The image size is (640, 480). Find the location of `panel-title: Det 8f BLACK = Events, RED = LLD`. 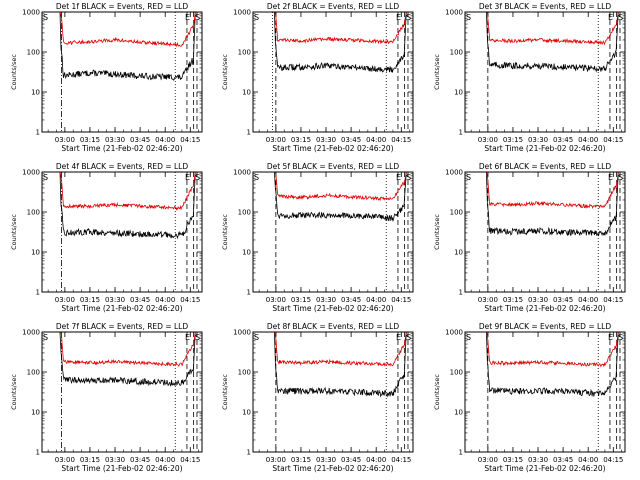

panel-title: Det 8f BLACK = Events, RED = LLD is located at coordinates (333, 326).